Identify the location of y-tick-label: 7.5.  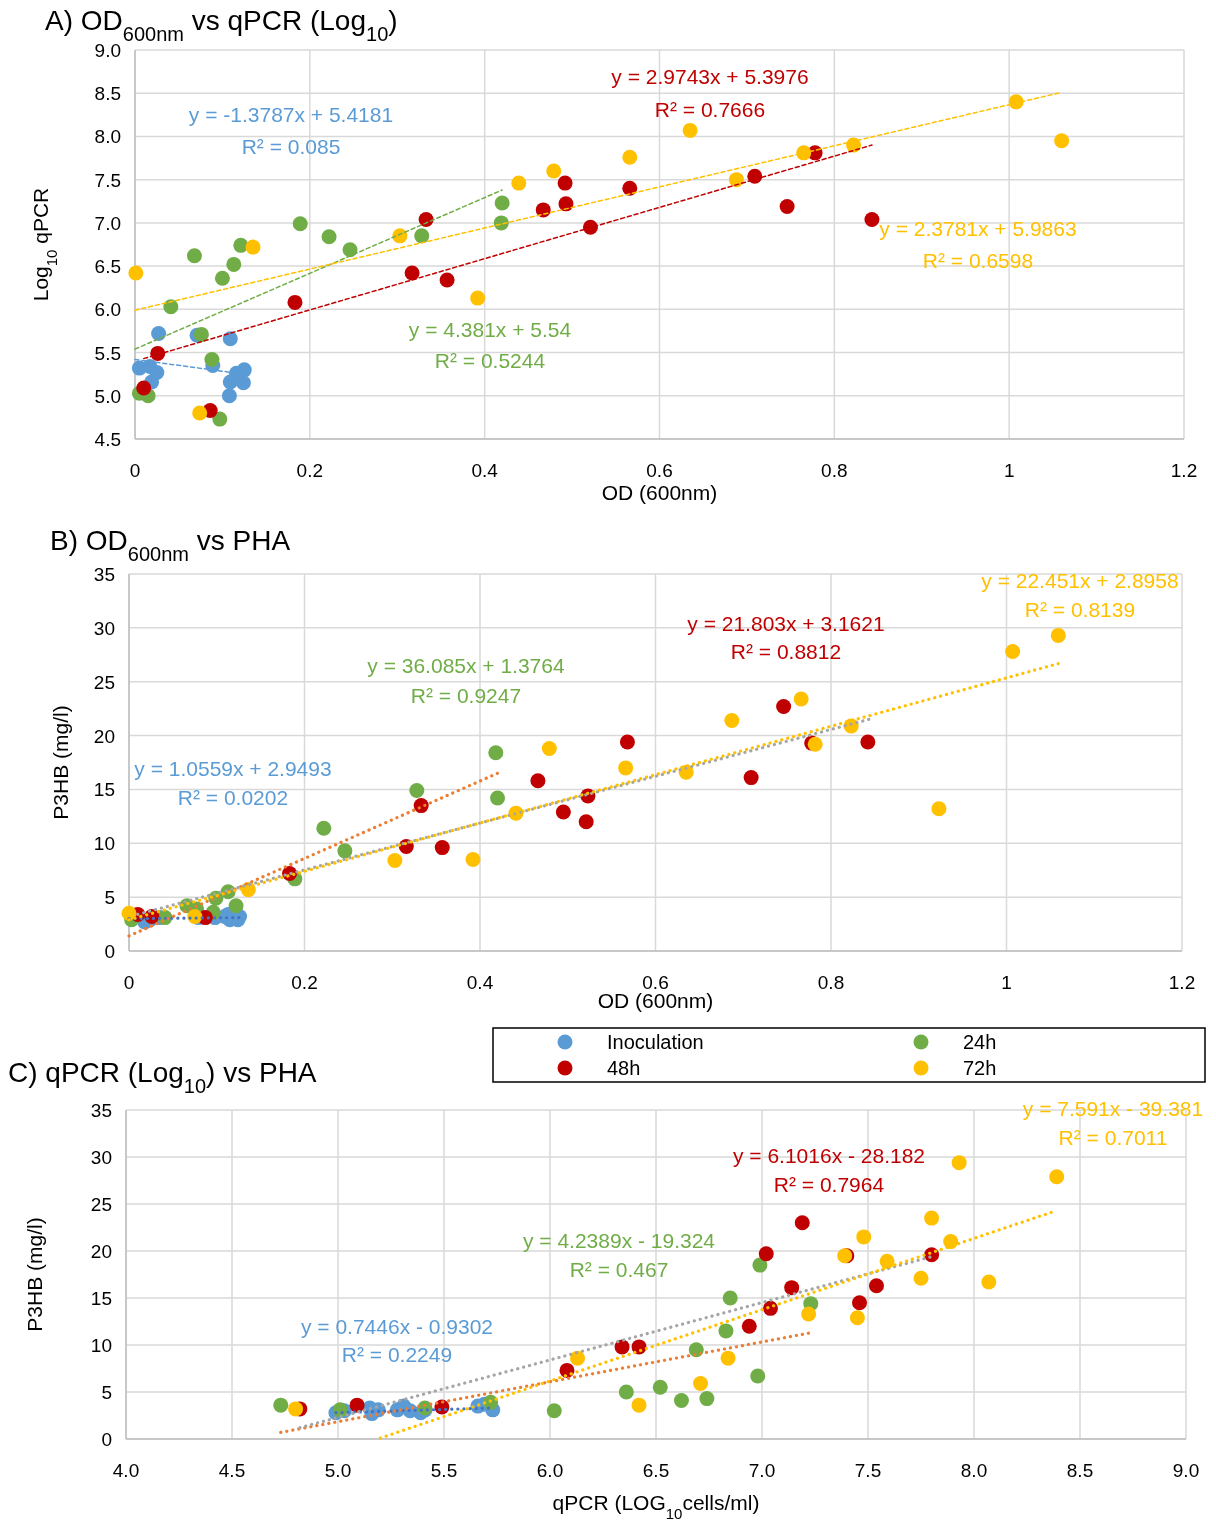
(107, 180).